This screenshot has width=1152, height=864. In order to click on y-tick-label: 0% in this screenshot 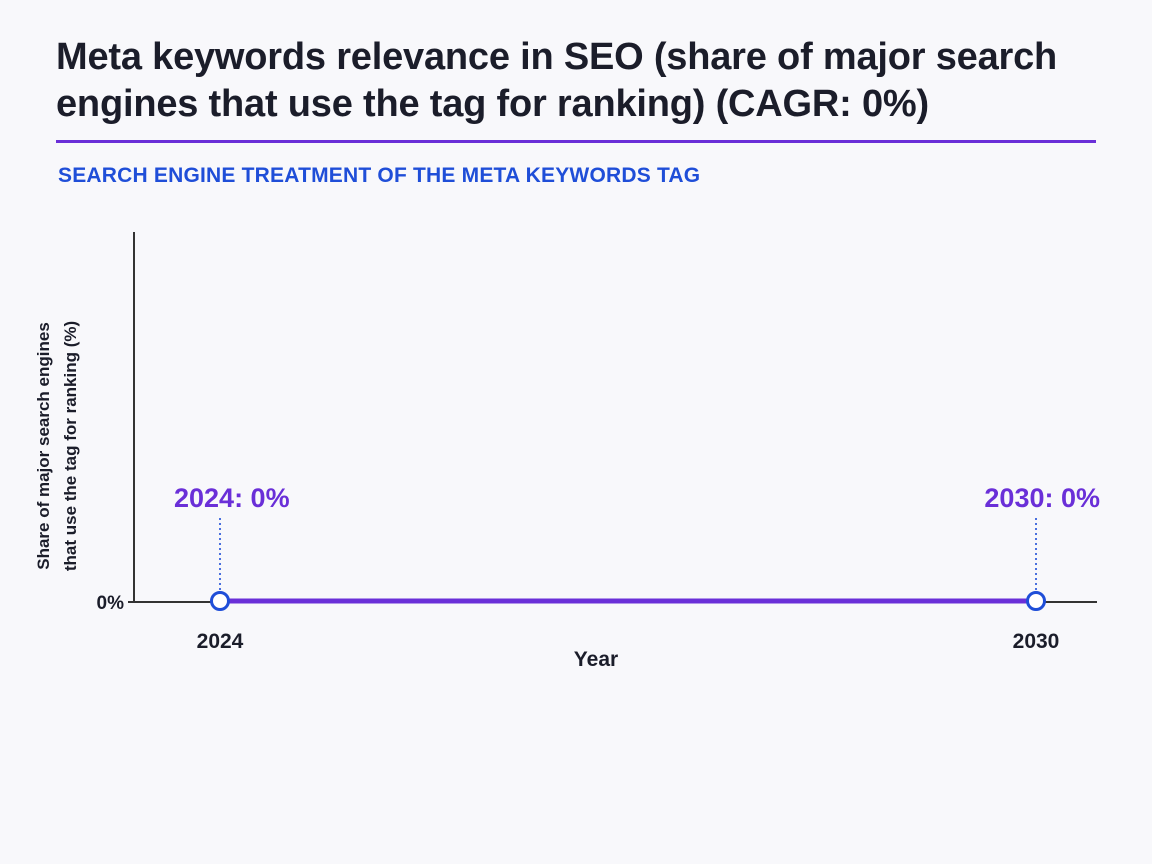, I will do `click(111, 603)`.